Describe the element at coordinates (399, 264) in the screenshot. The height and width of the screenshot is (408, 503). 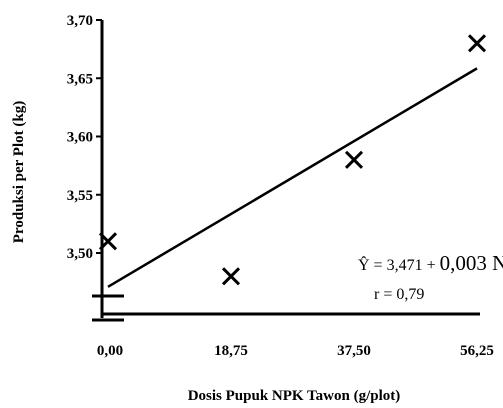
I see `regression-equation-left: Ŷ = 3,471 +` at that location.